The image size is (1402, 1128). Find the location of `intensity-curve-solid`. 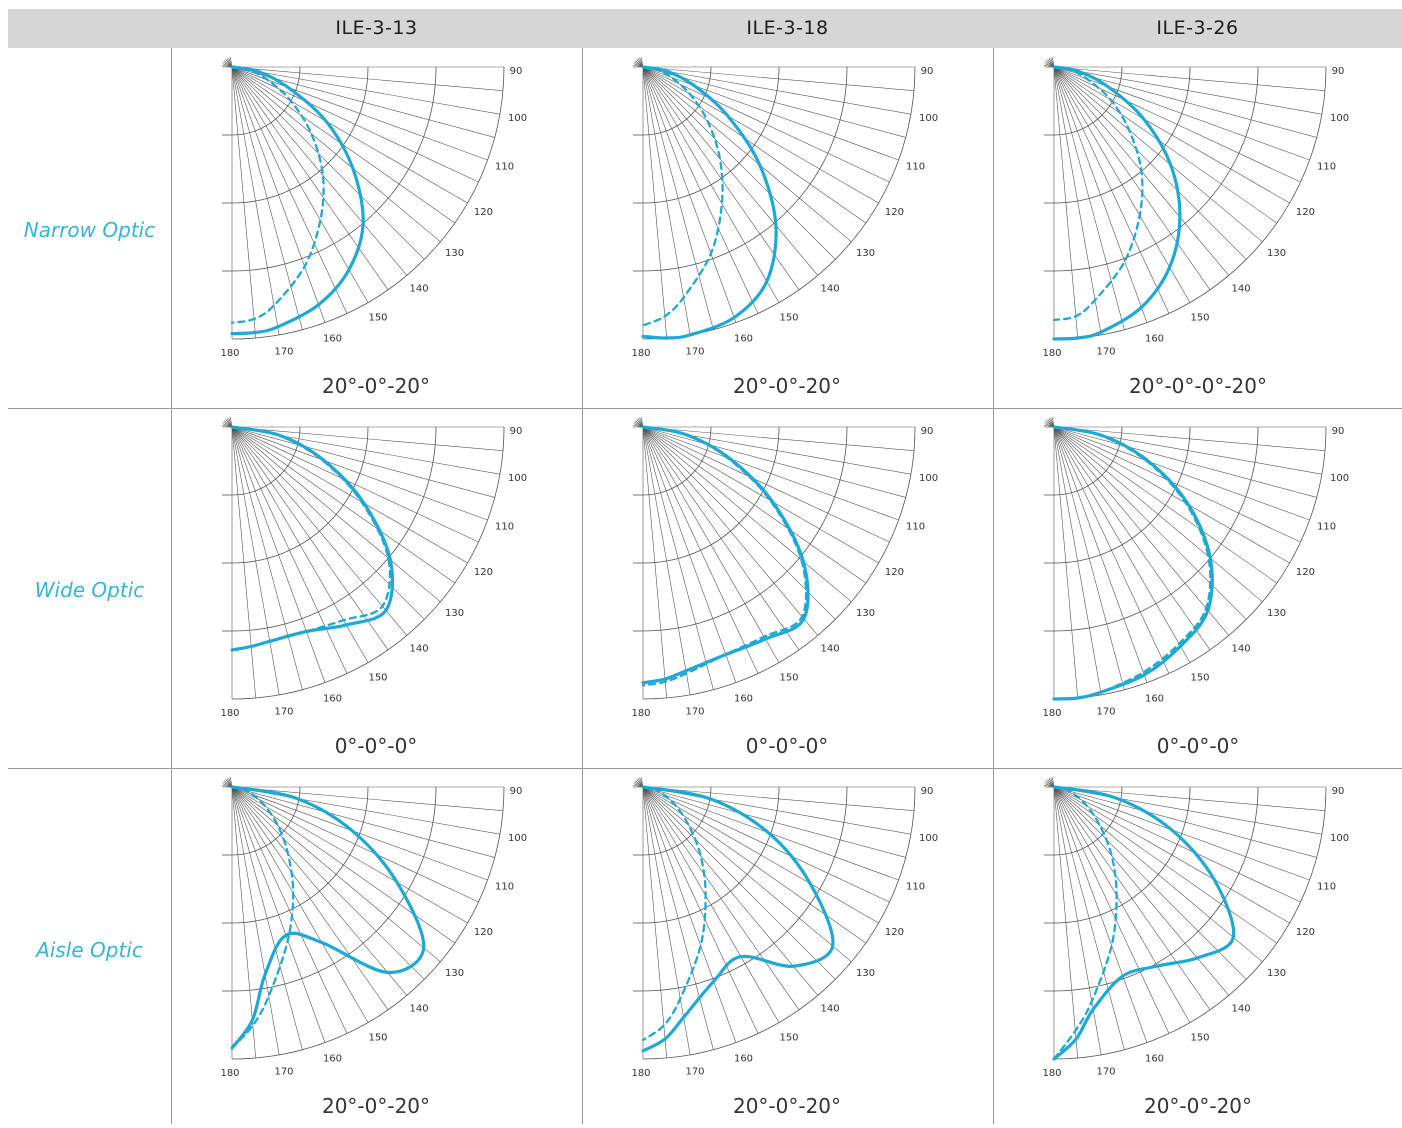

intensity-curve-solid is located at coordinates (738, 919).